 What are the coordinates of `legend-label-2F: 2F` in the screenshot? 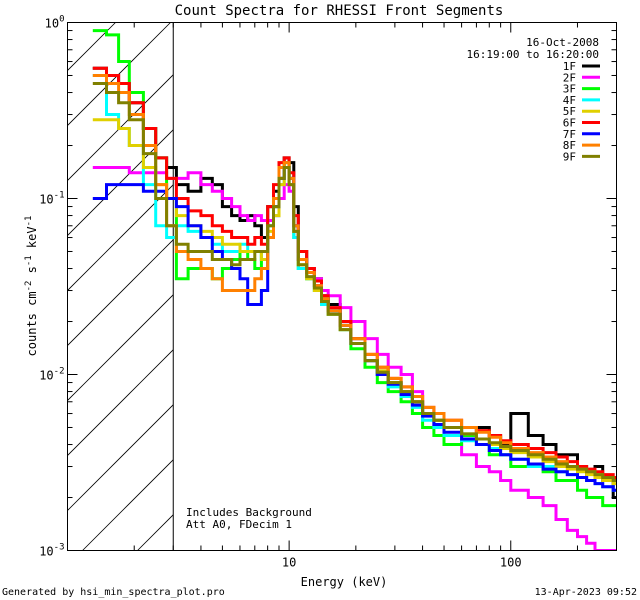 It's located at (569, 77).